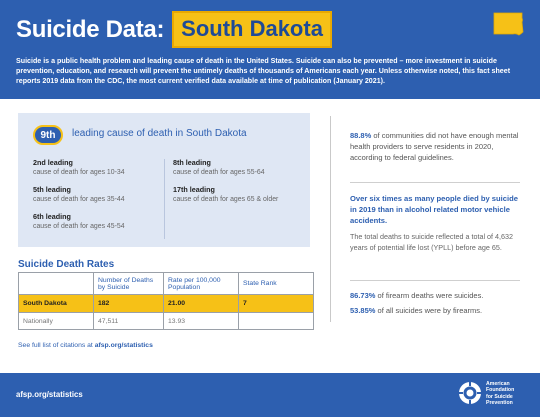  I want to click on table-header-cell: State Rank, so click(276, 283).